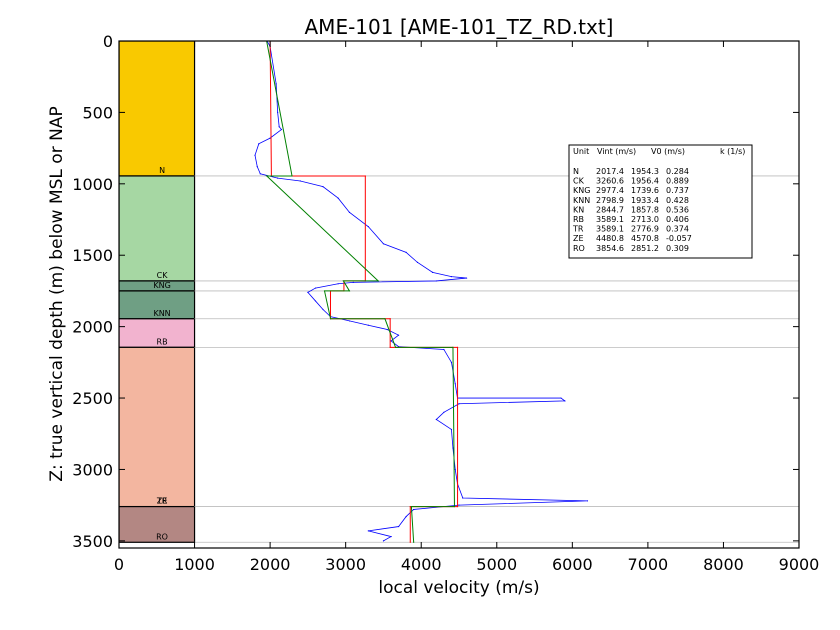 This screenshot has height=630, width=840. Describe the element at coordinates (677, 229) in the screenshot. I see `table-cell: 0.374` at that location.